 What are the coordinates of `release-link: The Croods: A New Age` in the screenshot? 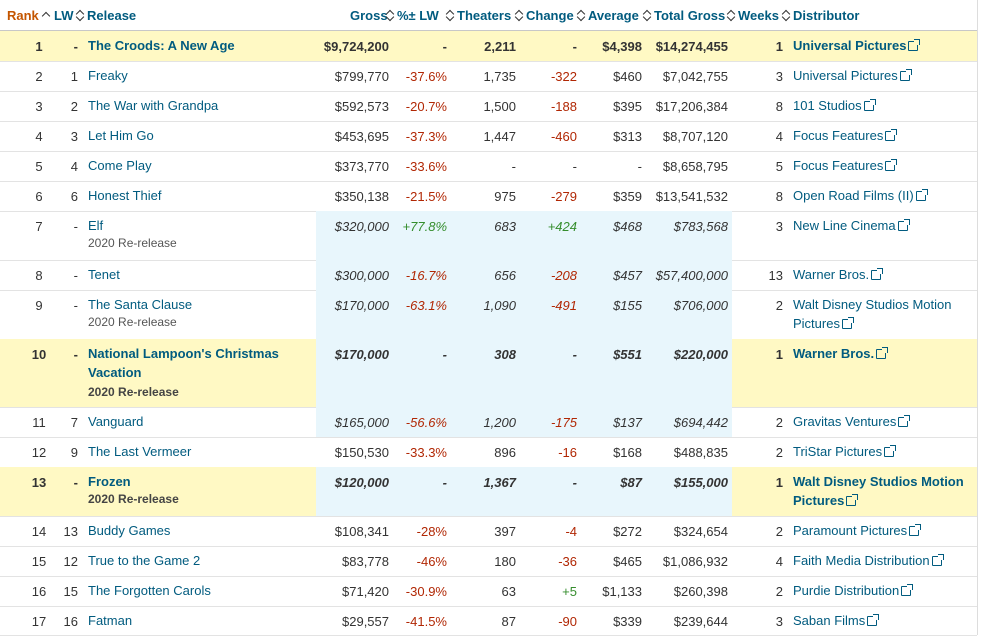 It's located at (161, 45).